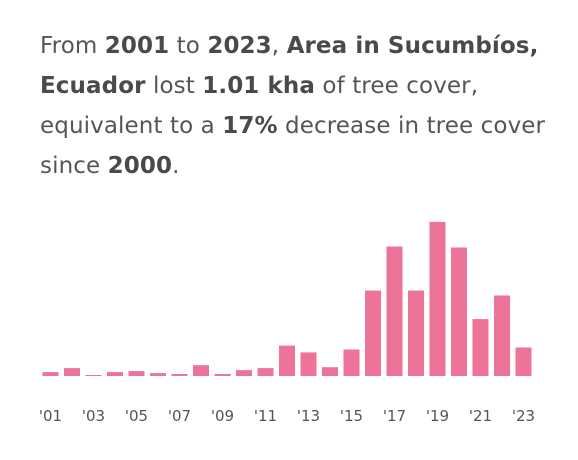  I want to click on baseline-year: 2000, so click(140, 166).